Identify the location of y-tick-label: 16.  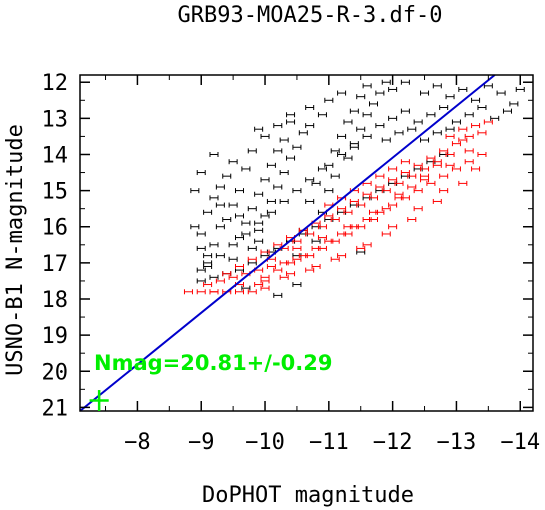
(55, 228).